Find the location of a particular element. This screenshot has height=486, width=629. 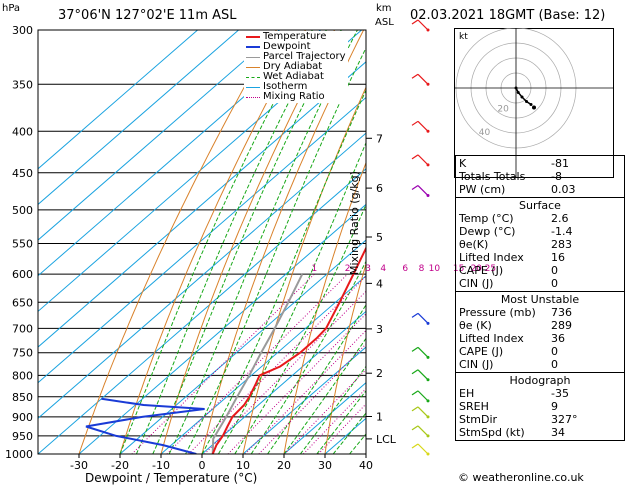

row-label: θe (K) is located at coordinates (475, 325).